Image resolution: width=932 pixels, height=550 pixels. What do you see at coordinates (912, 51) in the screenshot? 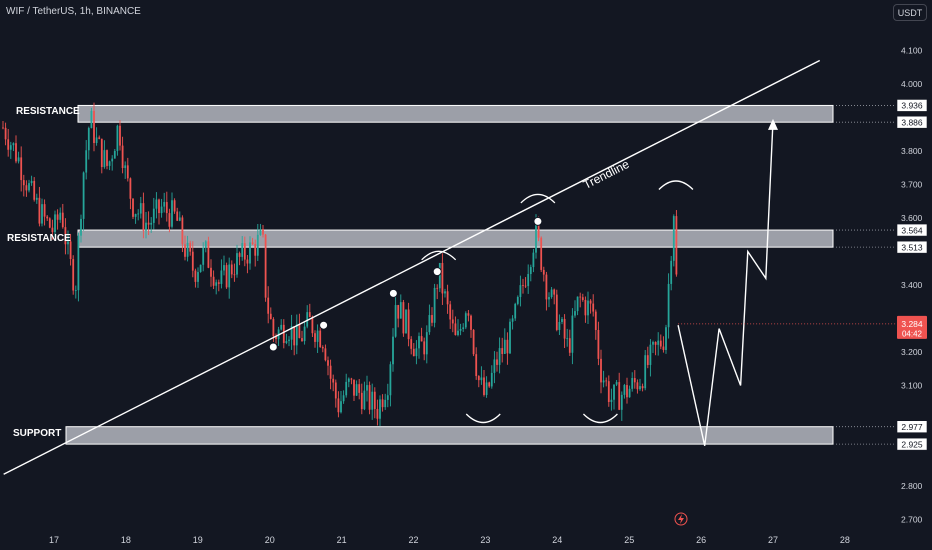
I see `y-tick-label: 4.100` at bounding box center [912, 51].